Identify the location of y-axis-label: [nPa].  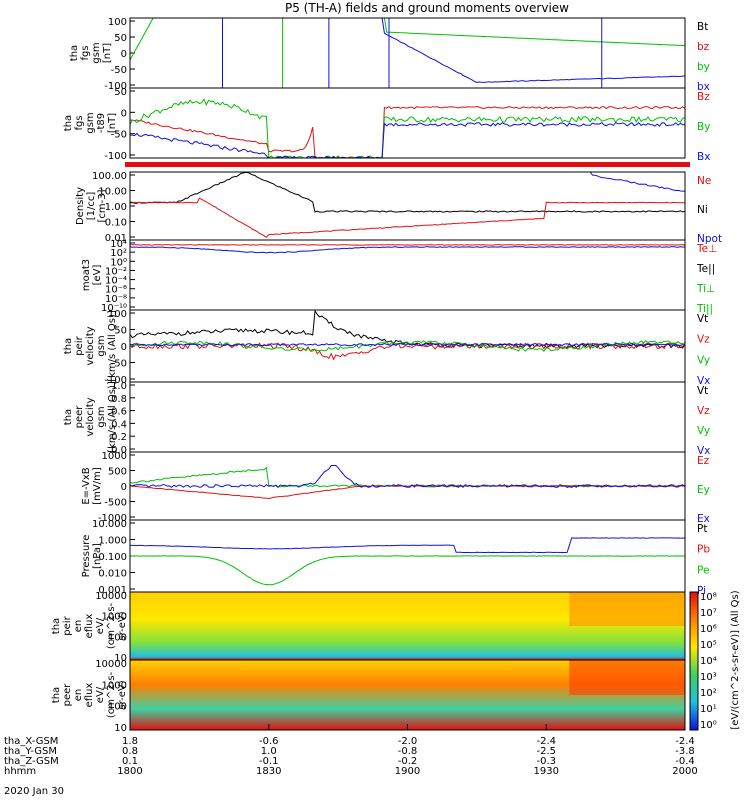
(97, 556).